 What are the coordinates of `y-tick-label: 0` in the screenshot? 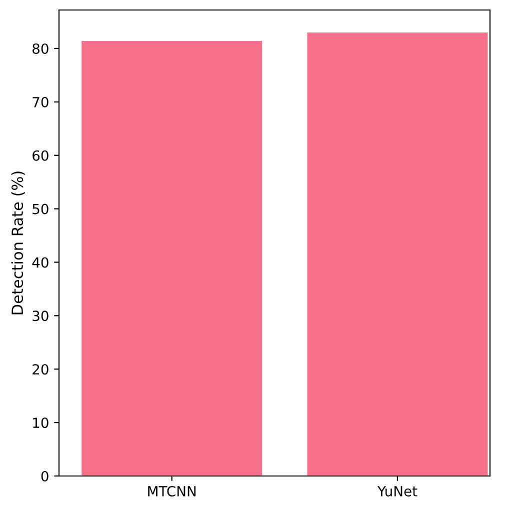 It's located at (44, 476).